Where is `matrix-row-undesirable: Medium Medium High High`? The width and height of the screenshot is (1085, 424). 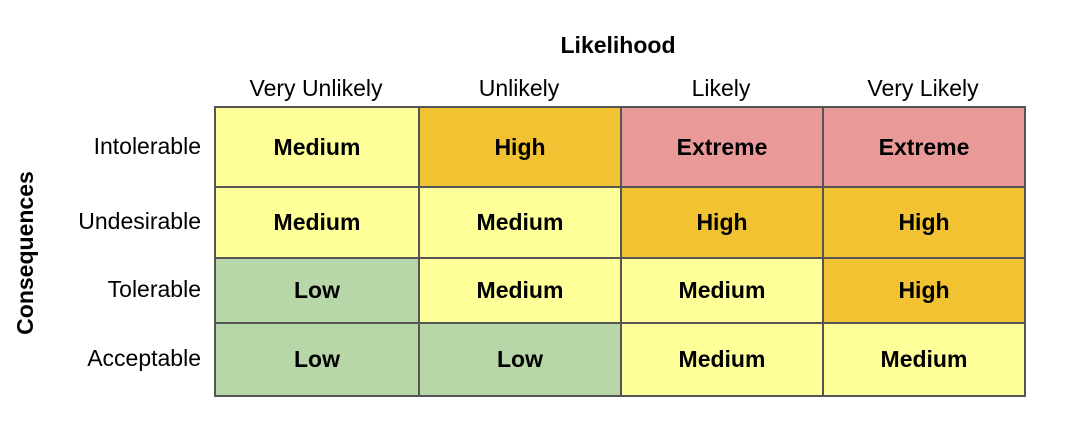 matrix-row-undesirable: Medium Medium High High is located at coordinates (620, 222).